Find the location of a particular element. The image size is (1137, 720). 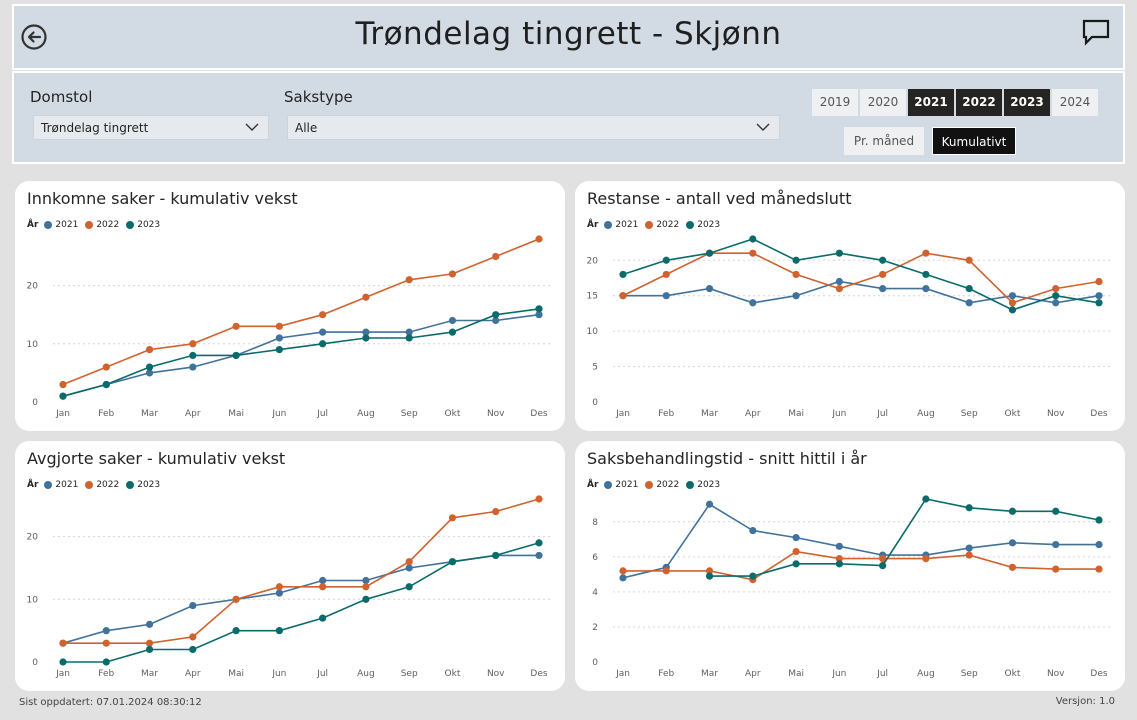

x-tick-label: Aug is located at coordinates (926, 414).